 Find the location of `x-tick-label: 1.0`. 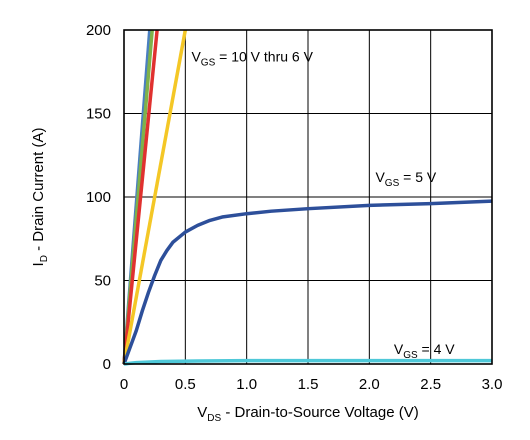

x-tick-label: 1.0 is located at coordinates (246, 384).